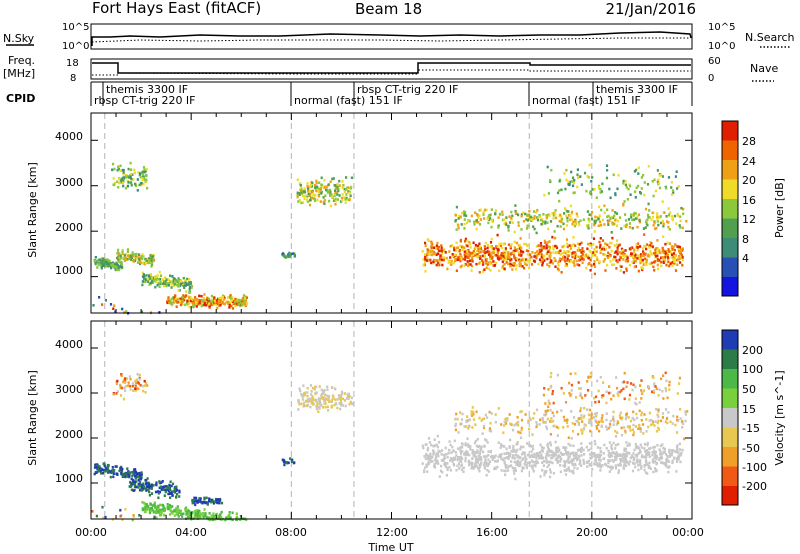  What do you see at coordinates (69, 270) in the screenshot?
I see `power-ytick-1000: 1000` at bounding box center [69, 270].